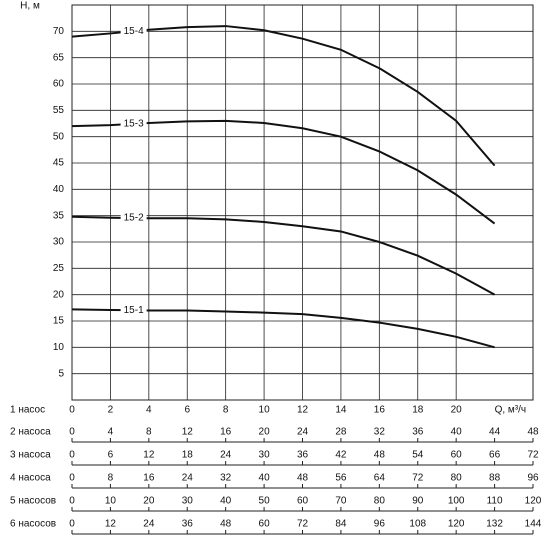 Image resolution: width=560 pixels, height=550 pixels. I want to click on x-tick-label: 18, so click(418, 410).